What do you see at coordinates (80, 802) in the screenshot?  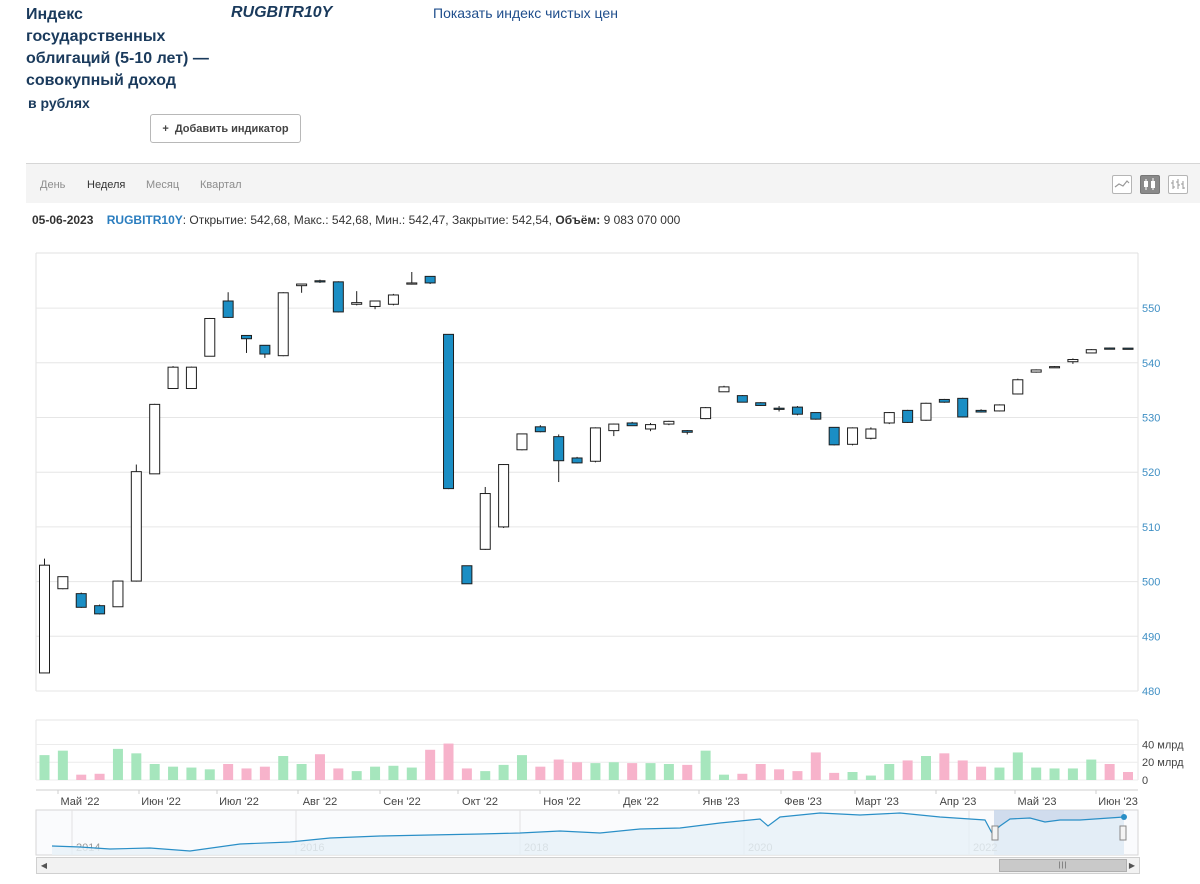 I see `x-tick-label: Май '22` at bounding box center [80, 802].